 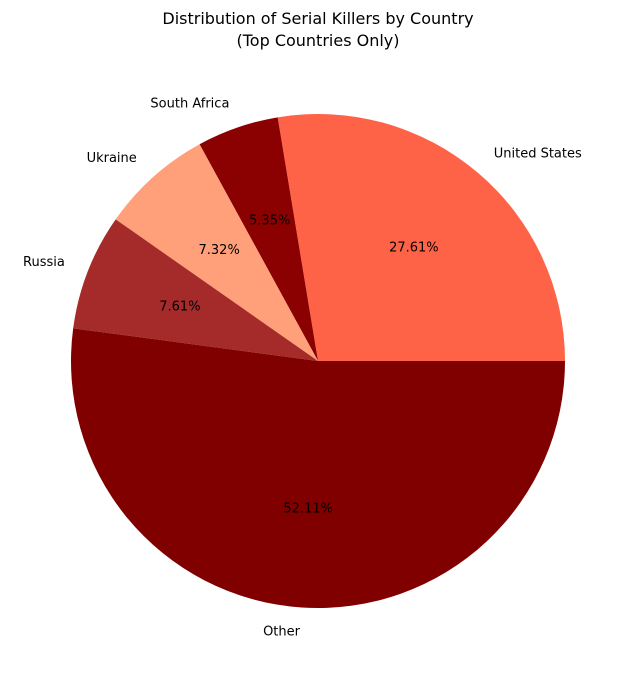 I want to click on category-label-russia: Russia, so click(x=44, y=262).